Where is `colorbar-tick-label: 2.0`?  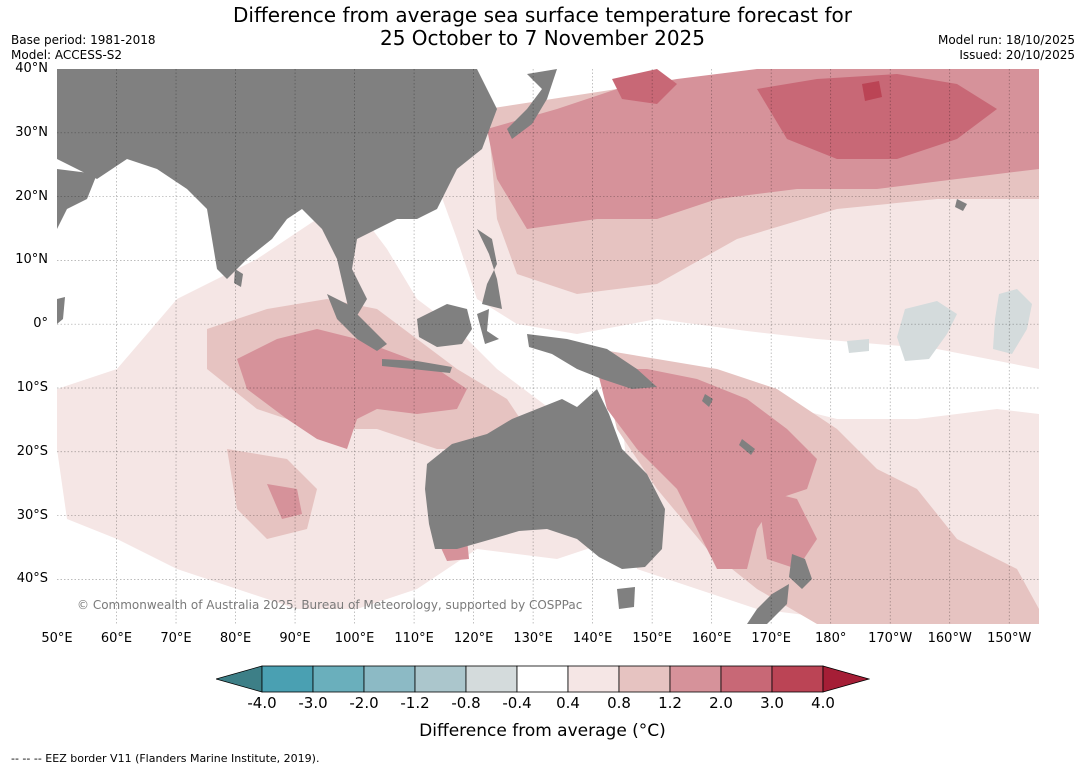
colorbar-tick-label: 2.0 is located at coordinates (721, 703).